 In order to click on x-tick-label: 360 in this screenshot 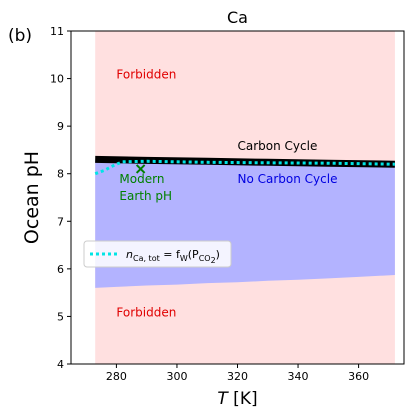, I will do `click(358, 376)`.